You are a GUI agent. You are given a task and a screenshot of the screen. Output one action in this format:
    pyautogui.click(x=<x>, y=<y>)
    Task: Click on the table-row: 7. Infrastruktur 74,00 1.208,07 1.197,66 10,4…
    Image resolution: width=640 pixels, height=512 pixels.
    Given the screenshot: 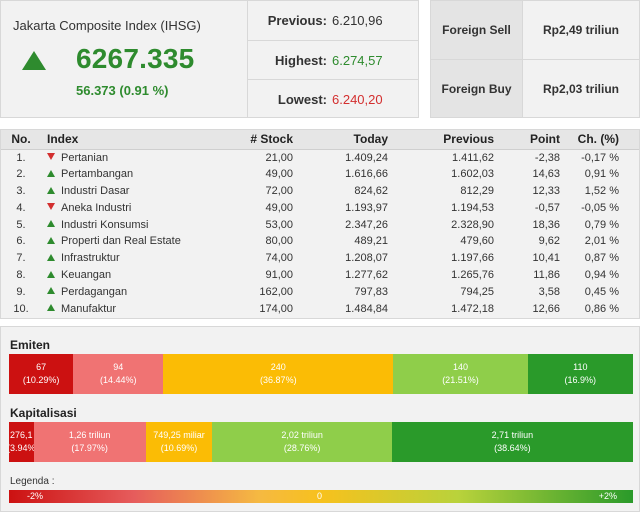 What is the action you would take?
    pyautogui.click(x=320, y=258)
    